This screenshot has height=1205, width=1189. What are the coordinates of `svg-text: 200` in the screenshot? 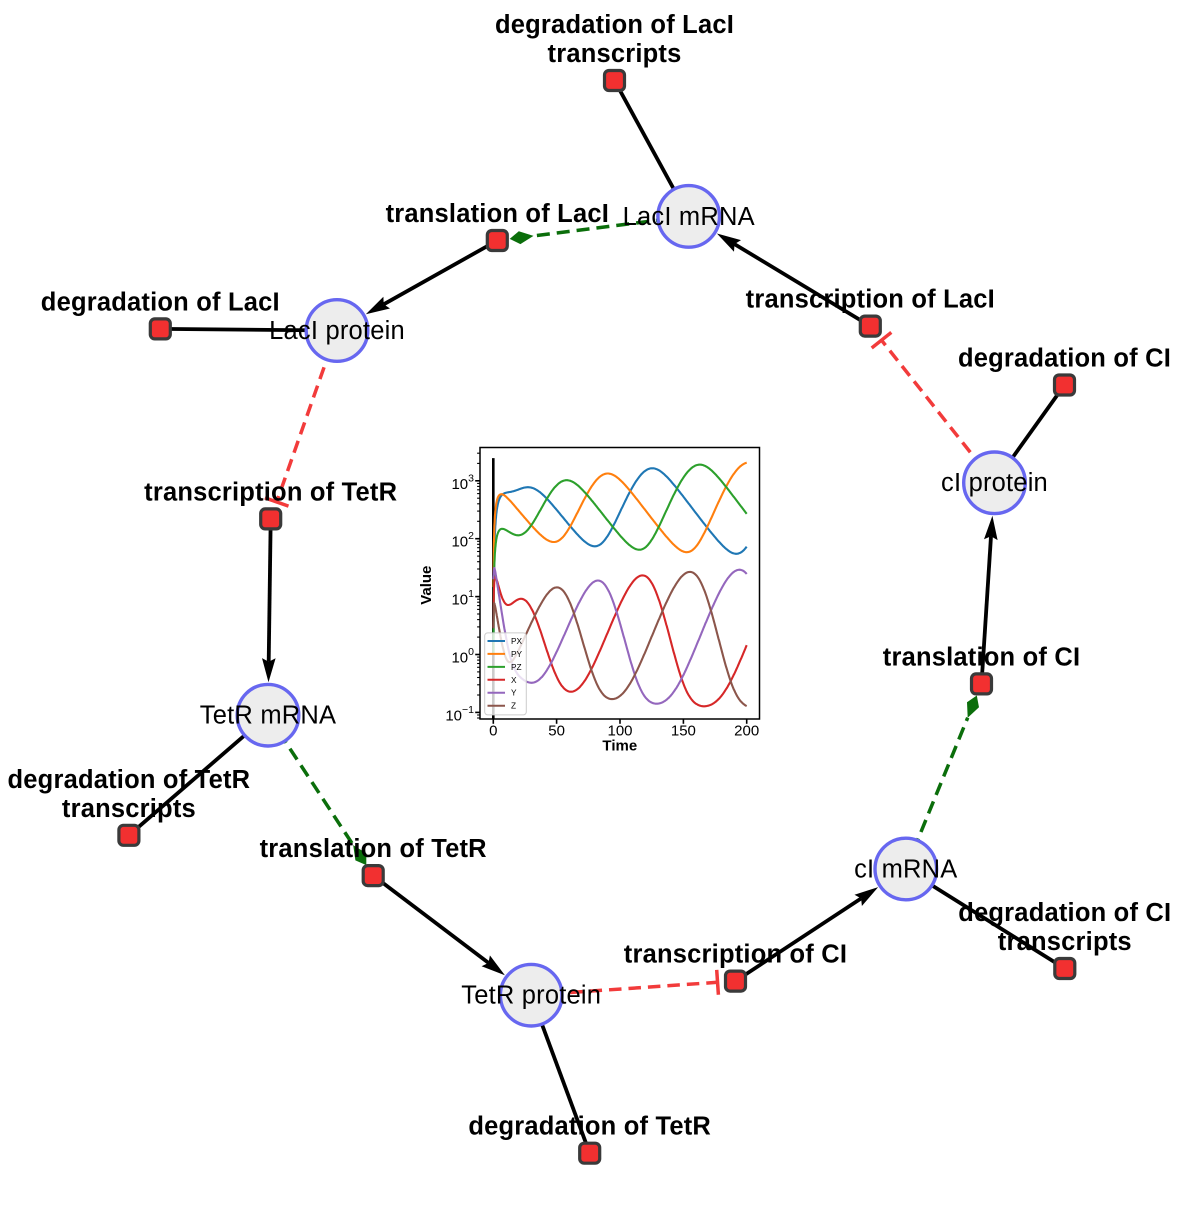 It's located at (746, 731).